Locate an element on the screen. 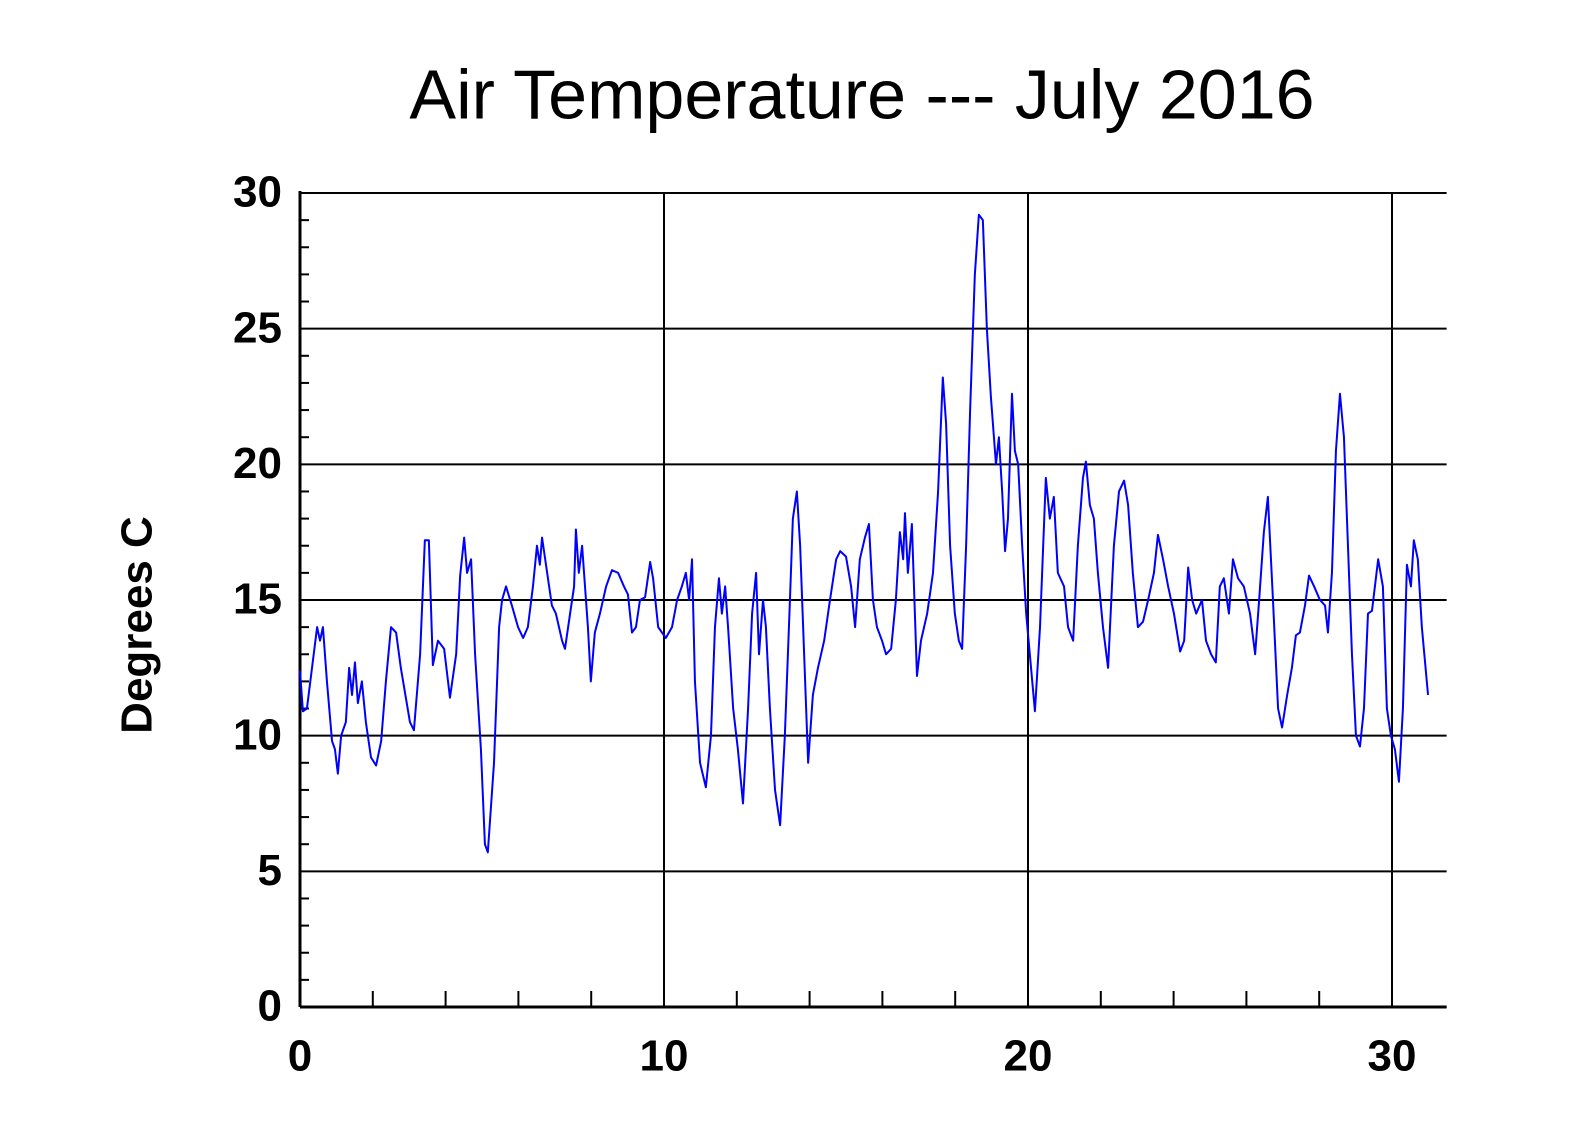  x-tick-label: 30 is located at coordinates (1392, 1056).